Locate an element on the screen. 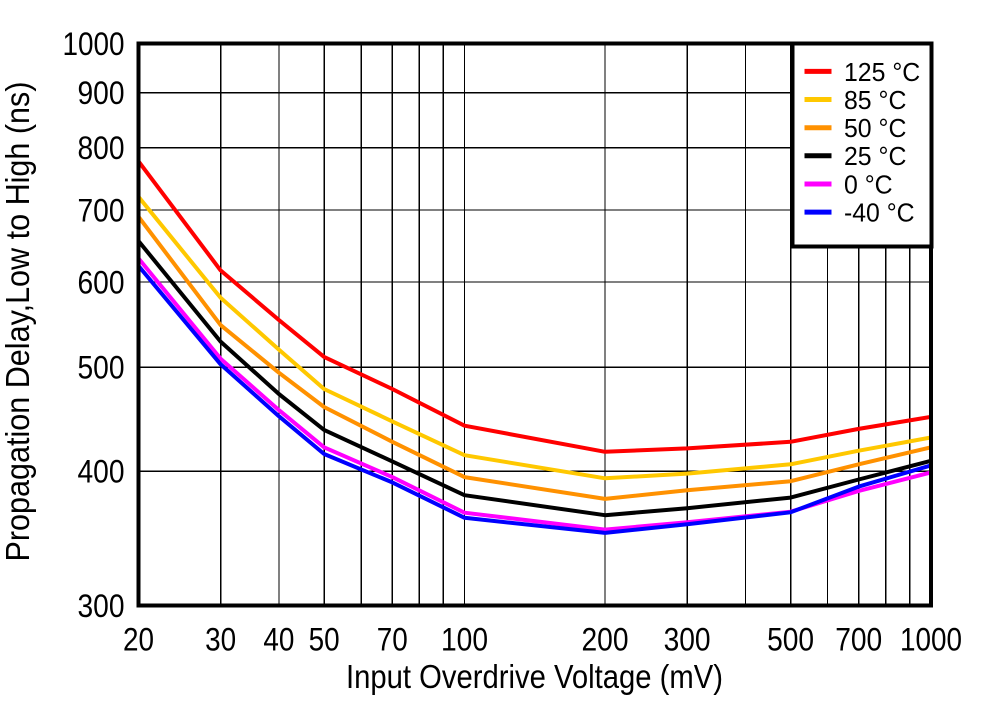 The image size is (988, 701). svg-text: 125 °C is located at coordinates (882, 72).